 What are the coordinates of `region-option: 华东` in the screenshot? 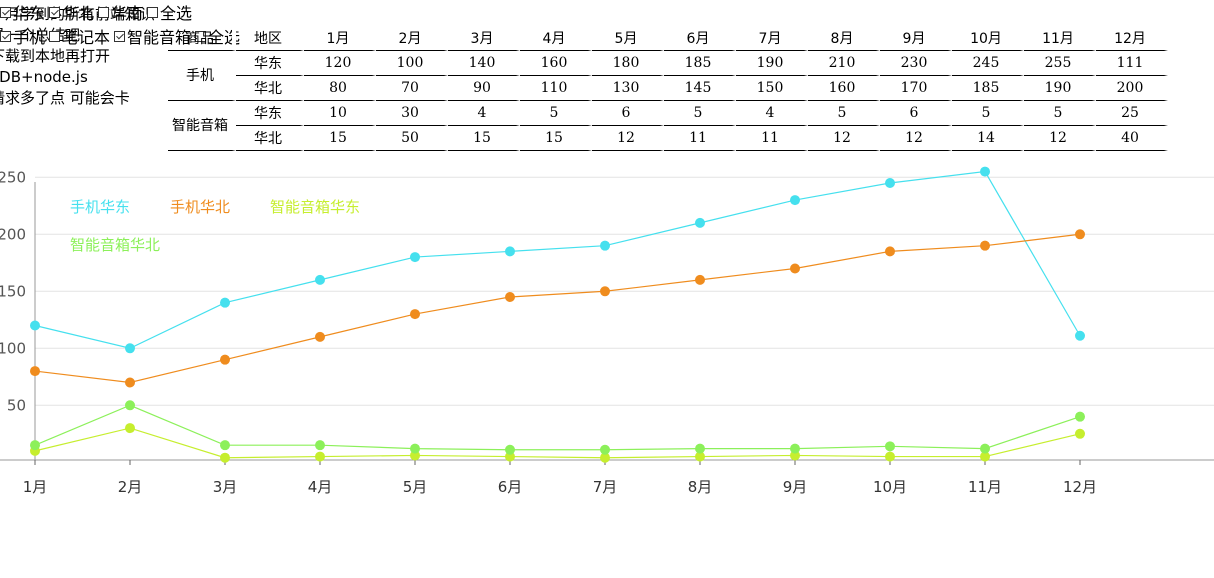 It's located at (22, 12).